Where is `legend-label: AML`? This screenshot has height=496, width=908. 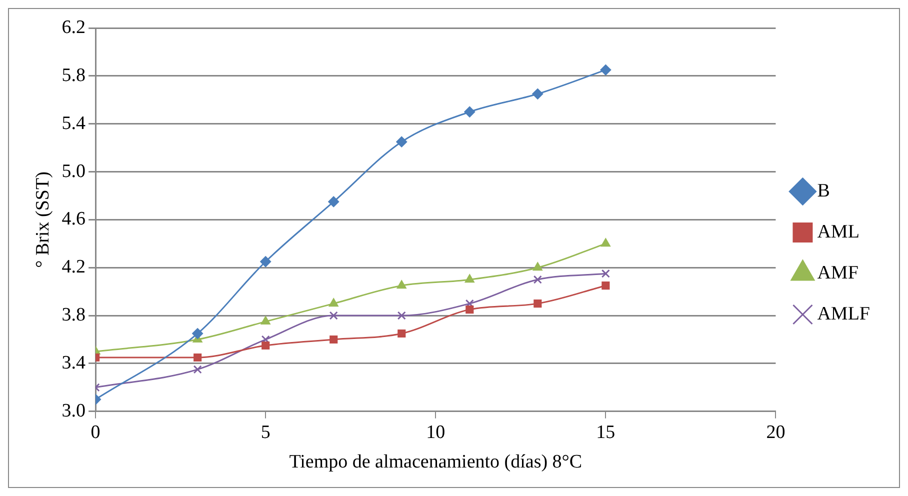 legend-label: AML is located at coordinates (838, 231).